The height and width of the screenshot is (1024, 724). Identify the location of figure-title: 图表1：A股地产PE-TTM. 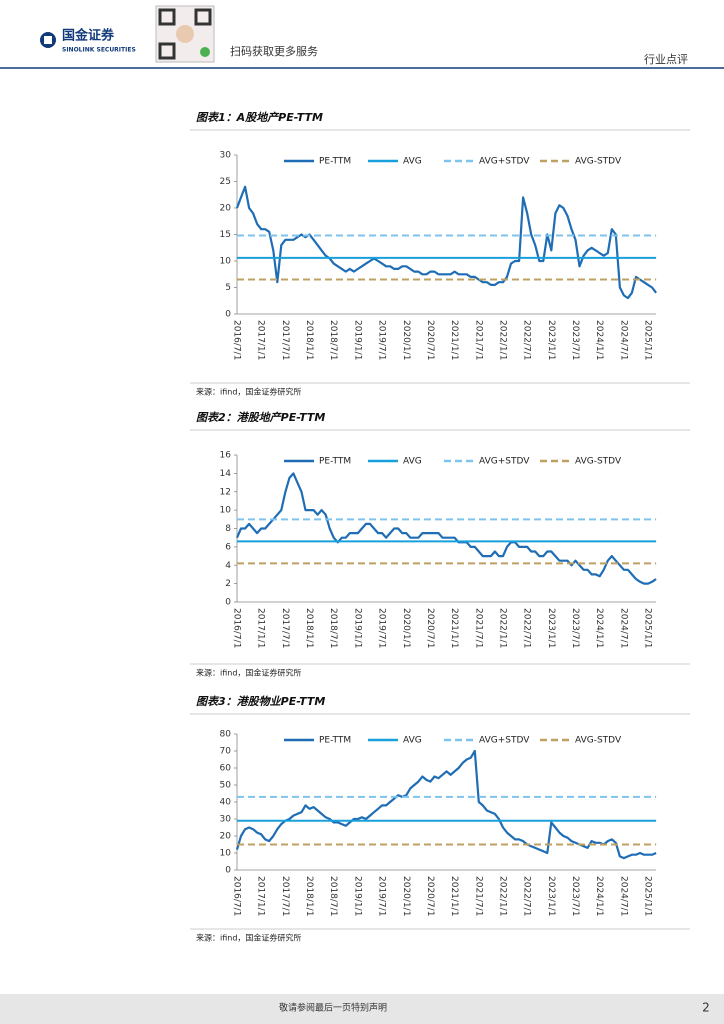
(259, 117).